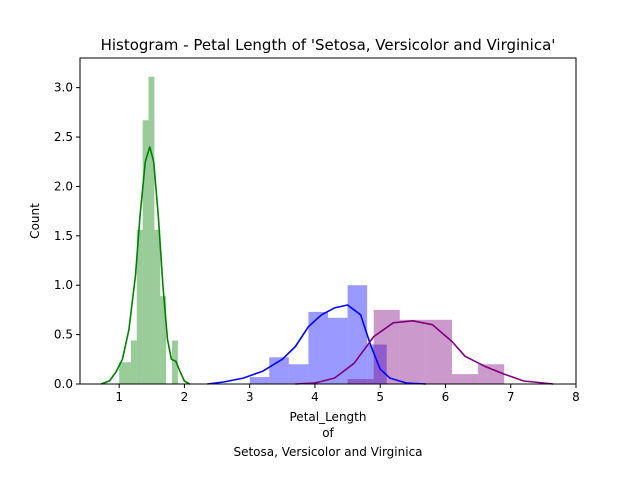 The image size is (640, 480). I want to click on x-axis-ticks: 1 2 3 4 5 6 7 8, so click(347, 394).